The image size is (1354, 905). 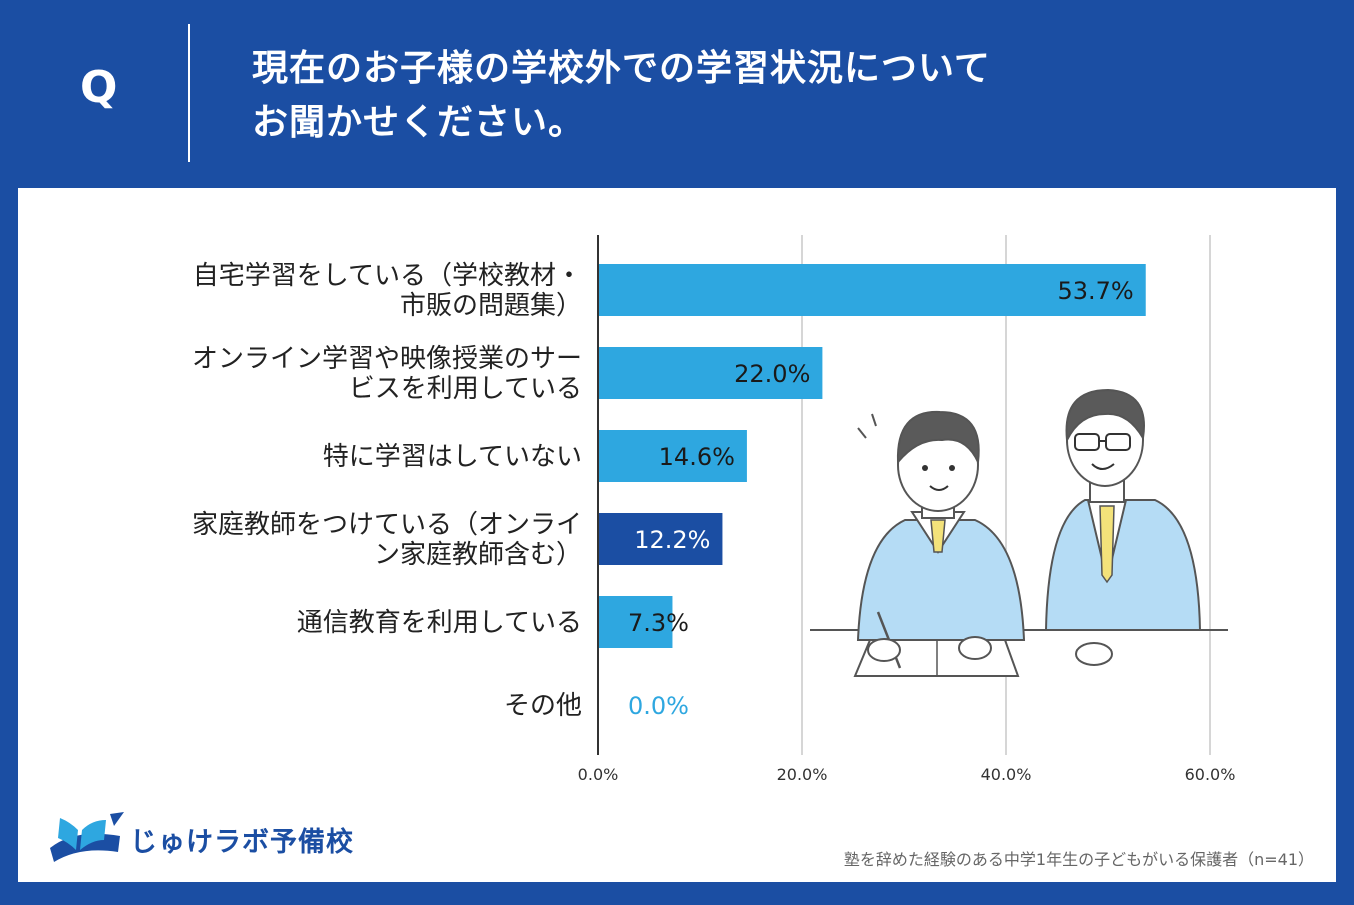 What do you see at coordinates (189, 93) in the screenshot?
I see `header-divider` at bounding box center [189, 93].